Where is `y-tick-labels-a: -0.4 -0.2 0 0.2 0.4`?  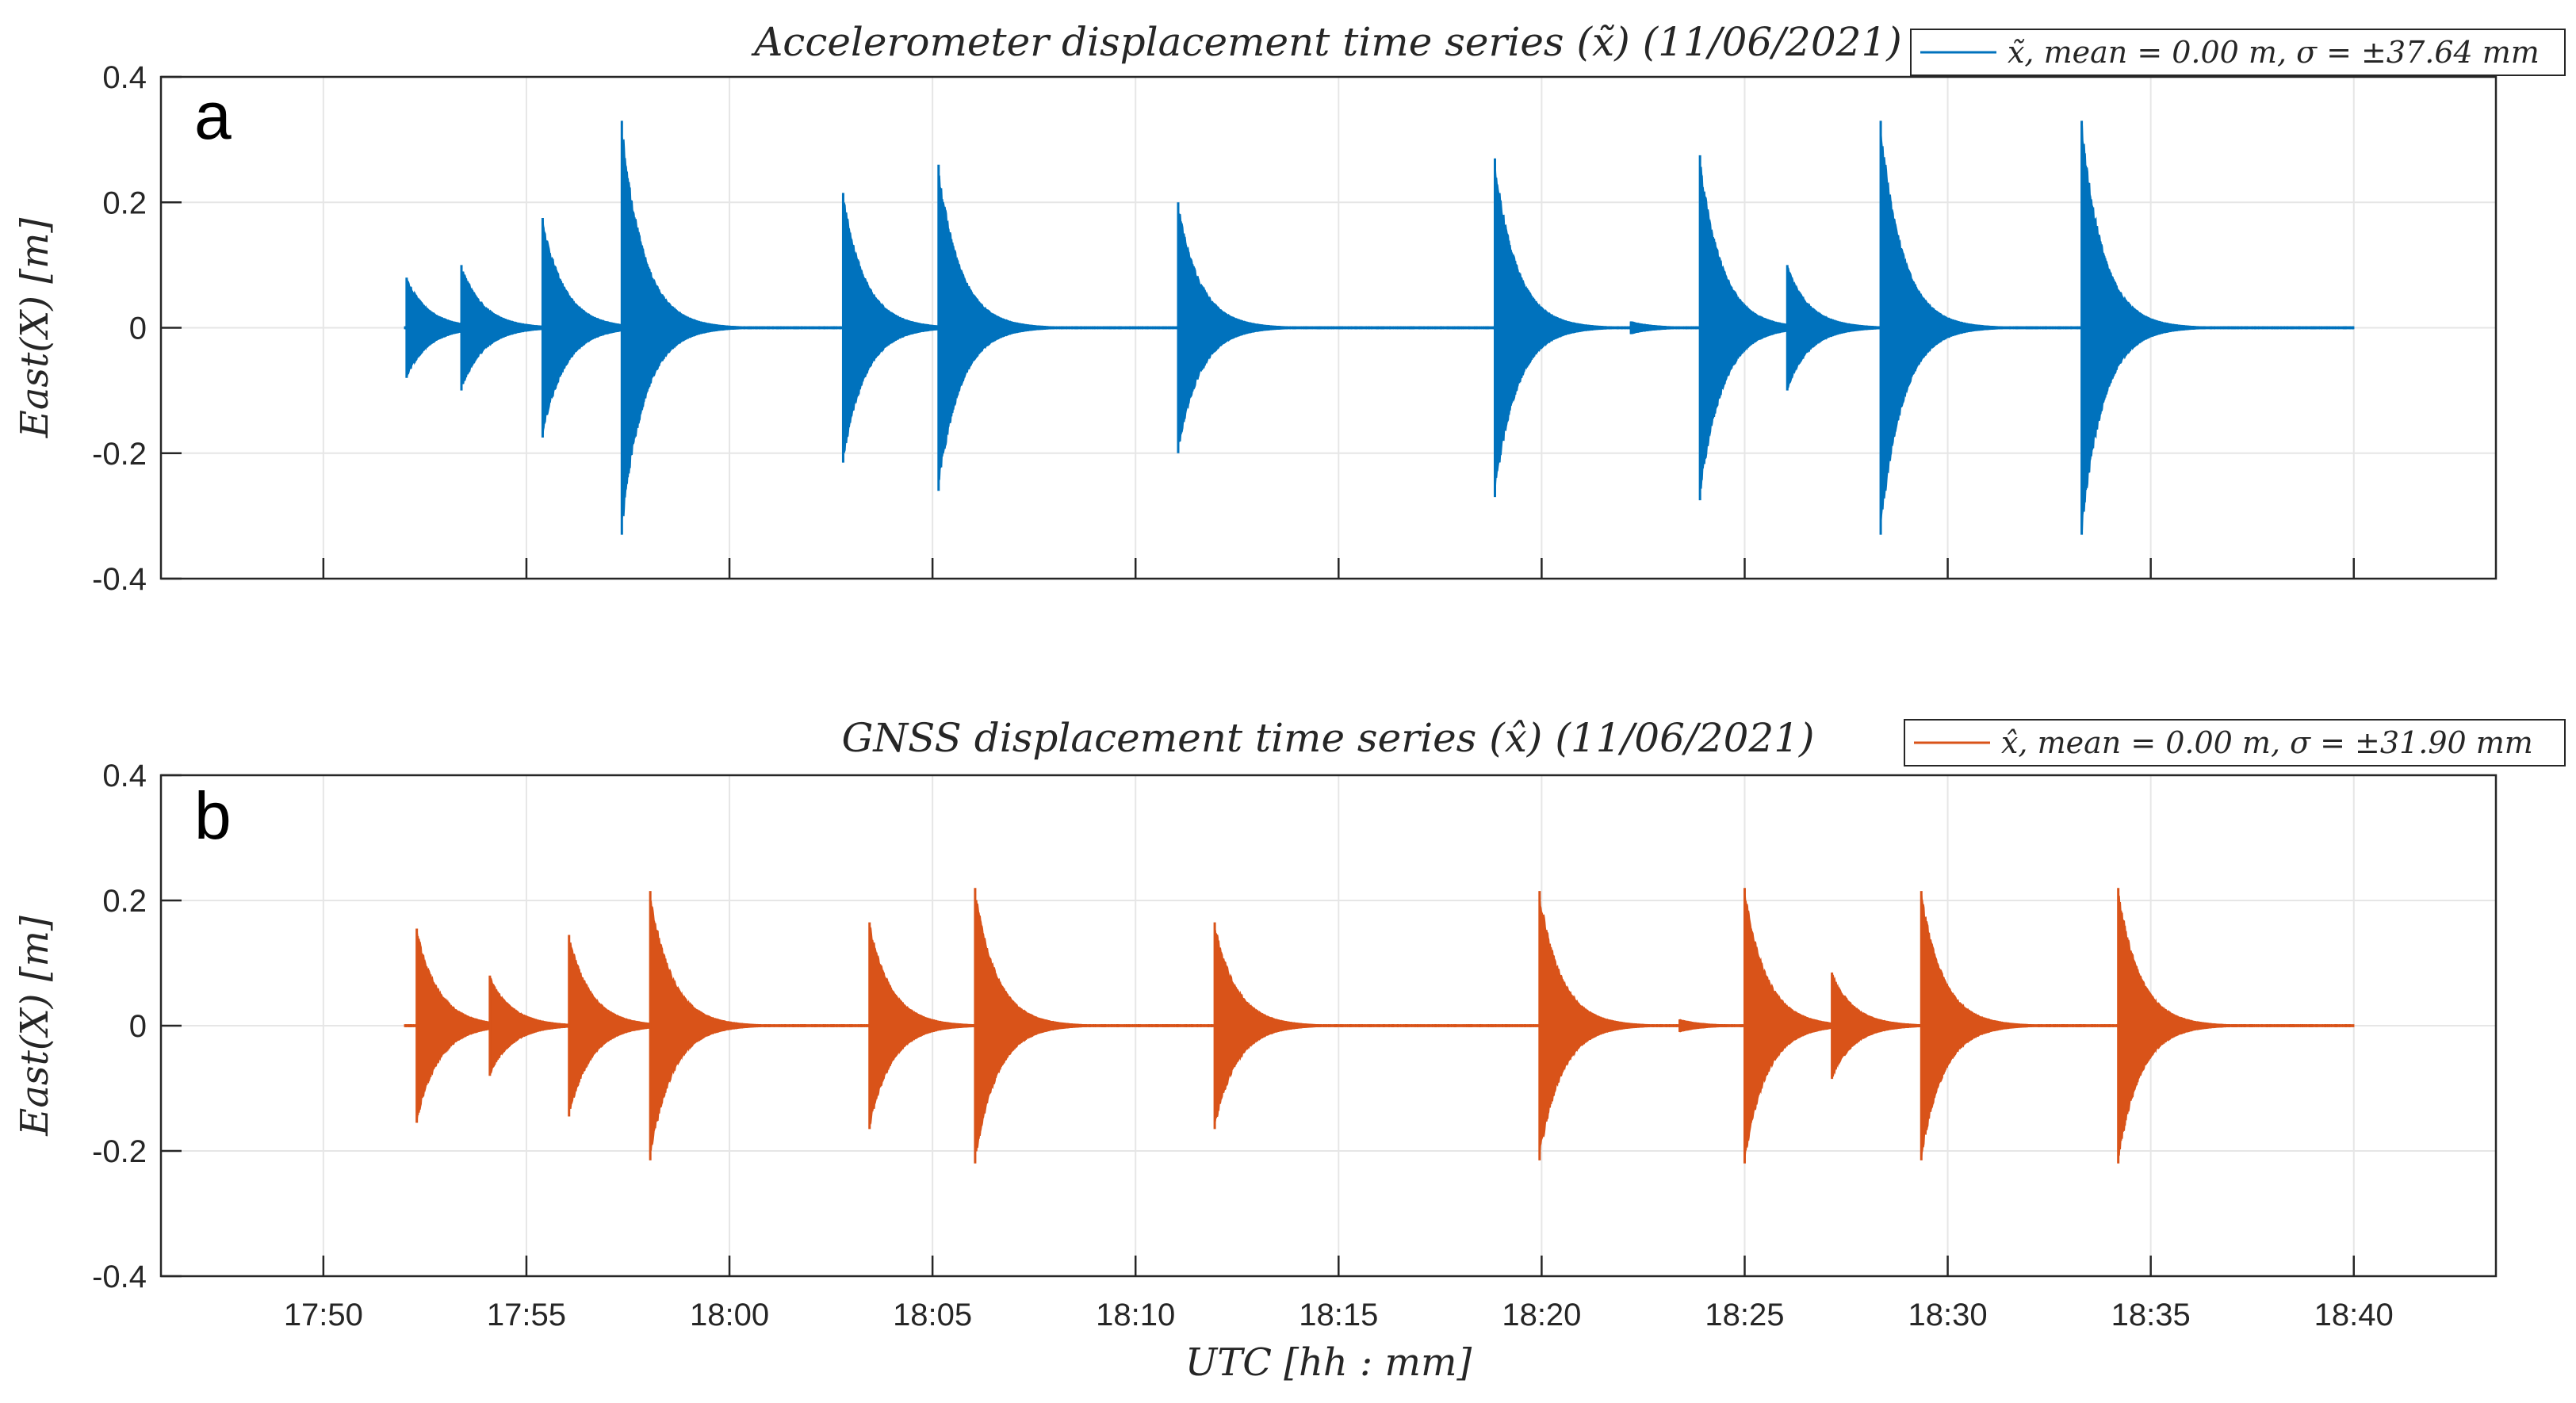 y-tick-labels-a: -0.4 -0.2 0 0.2 0.4 is located at coordinates (119, 329).